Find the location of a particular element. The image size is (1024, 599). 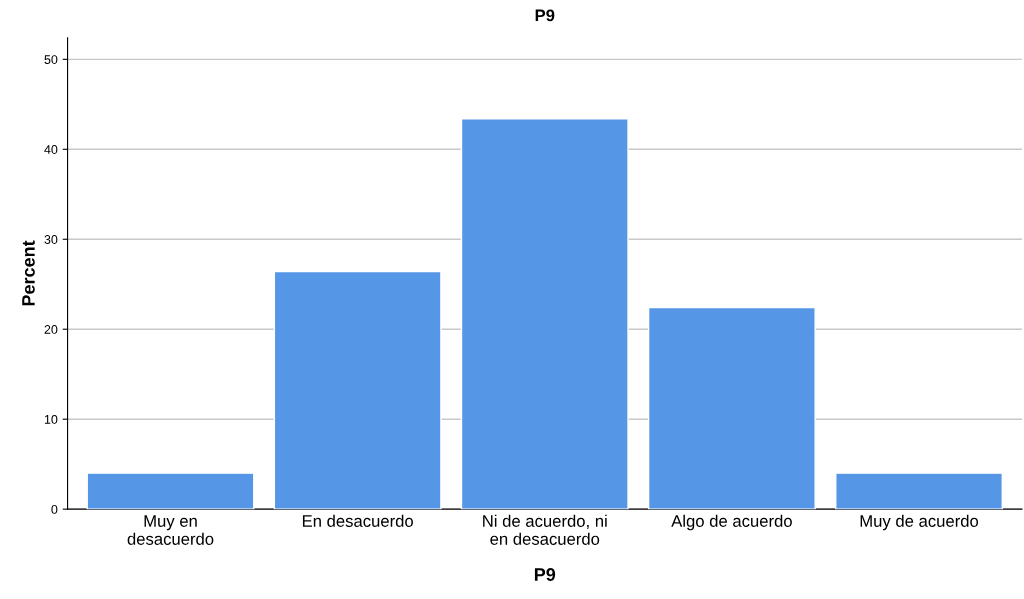

x-tick-label: Muy en desacuerdo is located at coordinates (170, 530).